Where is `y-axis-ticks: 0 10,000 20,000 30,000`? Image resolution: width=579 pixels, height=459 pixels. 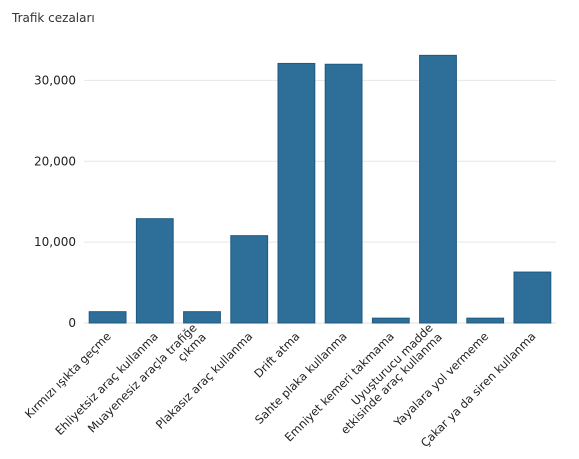
y-axis-ticks: 0 10,000 20,000 30,000 is located at coordinates (55, 201).